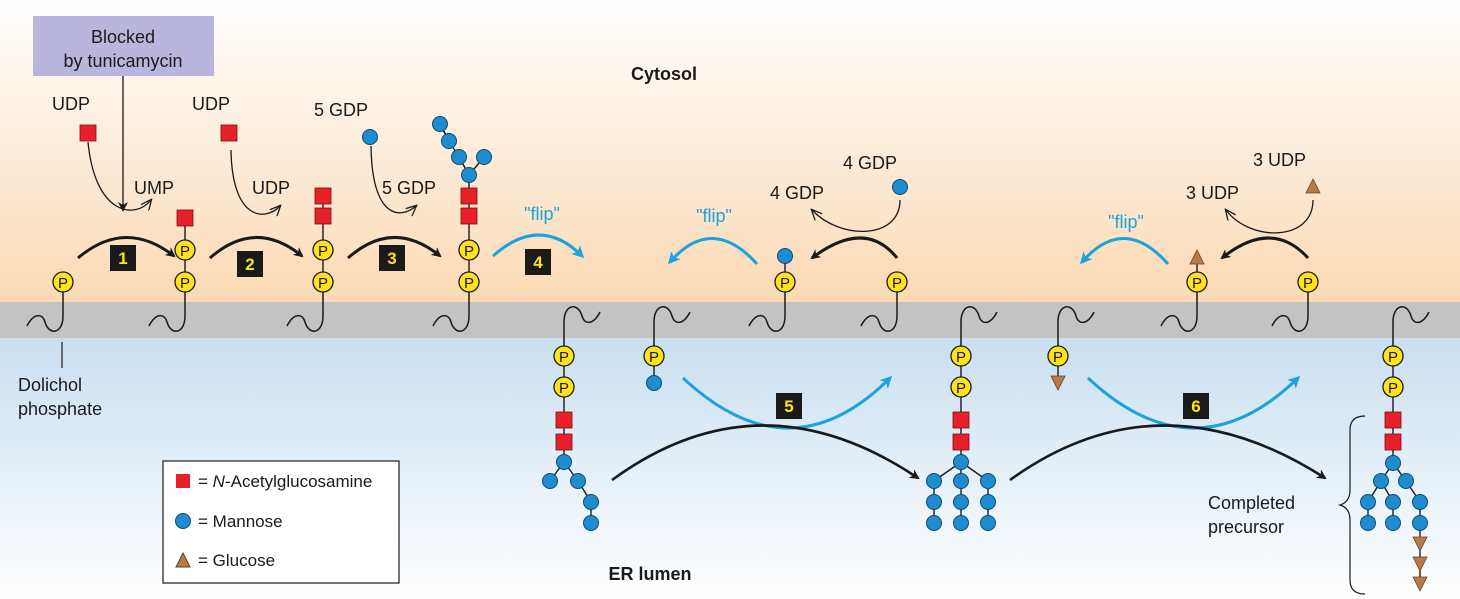  I want to click on step-badge-6: 6, so click(1196, 406).